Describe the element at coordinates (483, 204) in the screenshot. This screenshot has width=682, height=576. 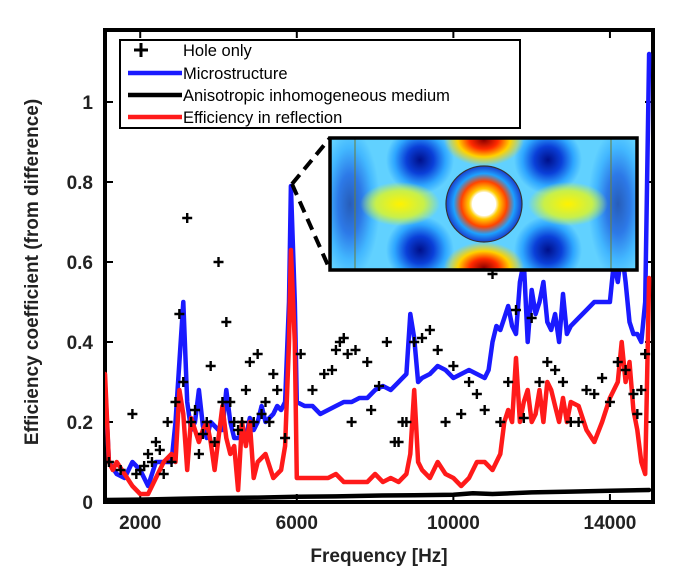
I see `inset-frame` at that location.